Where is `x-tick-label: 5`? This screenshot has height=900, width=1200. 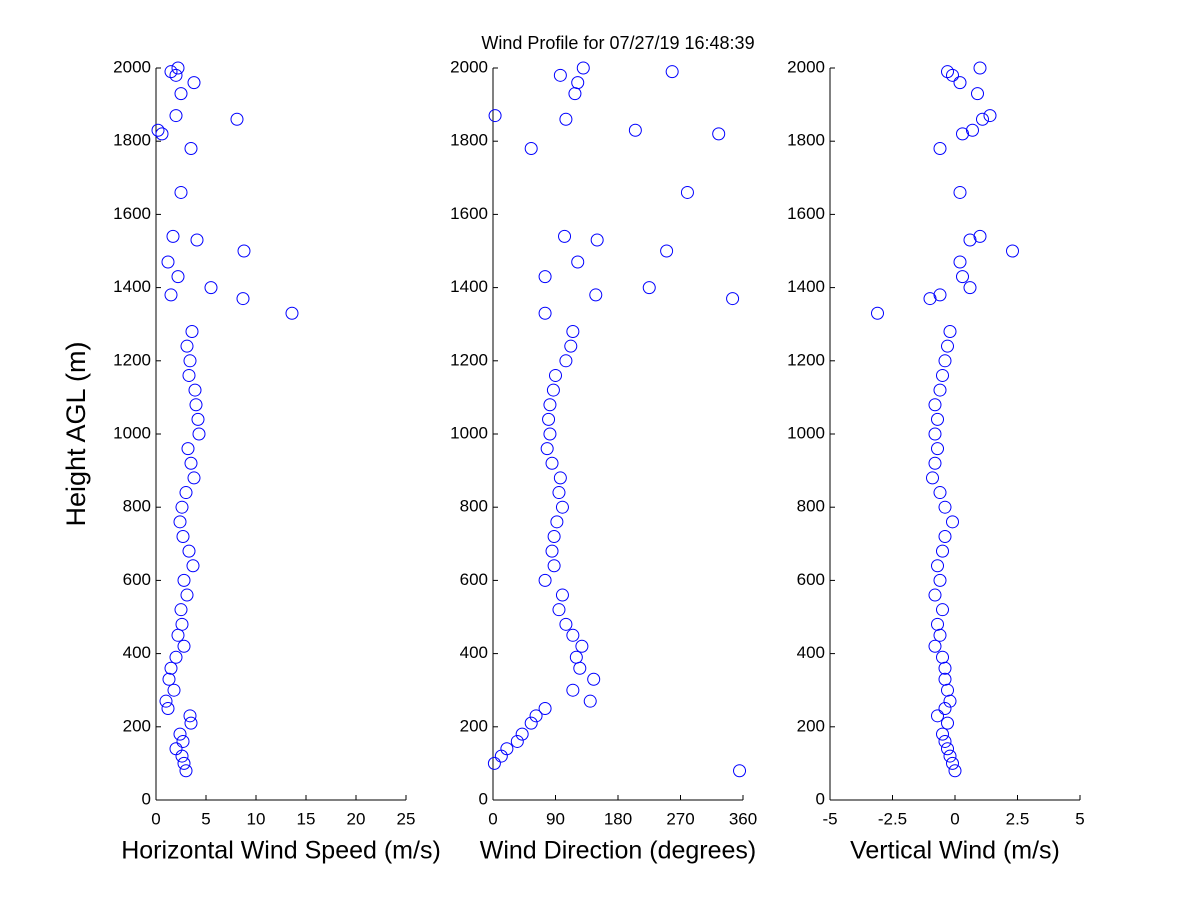 x-tick-label: 5 is located at coordinates (1079, 818).